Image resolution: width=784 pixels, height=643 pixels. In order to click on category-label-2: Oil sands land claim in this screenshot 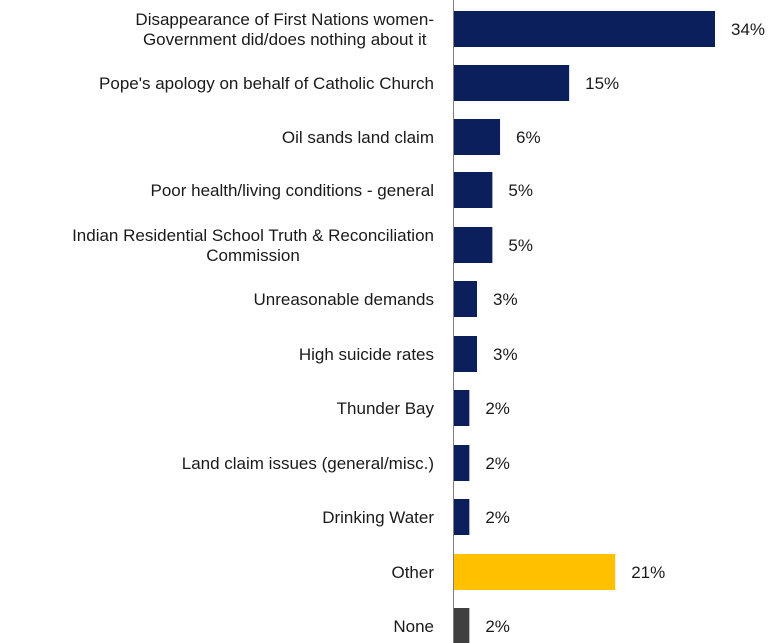, I will do `click(358, 137)`.